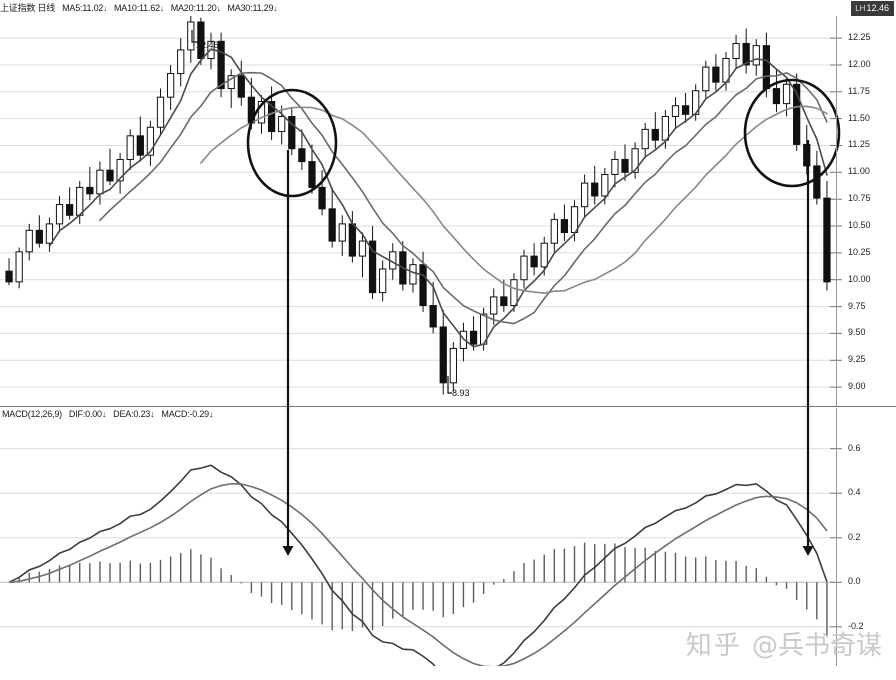 This screenshot has height=680, width=896. I want to click on ma10-value: 11.62, so click(149, 8).